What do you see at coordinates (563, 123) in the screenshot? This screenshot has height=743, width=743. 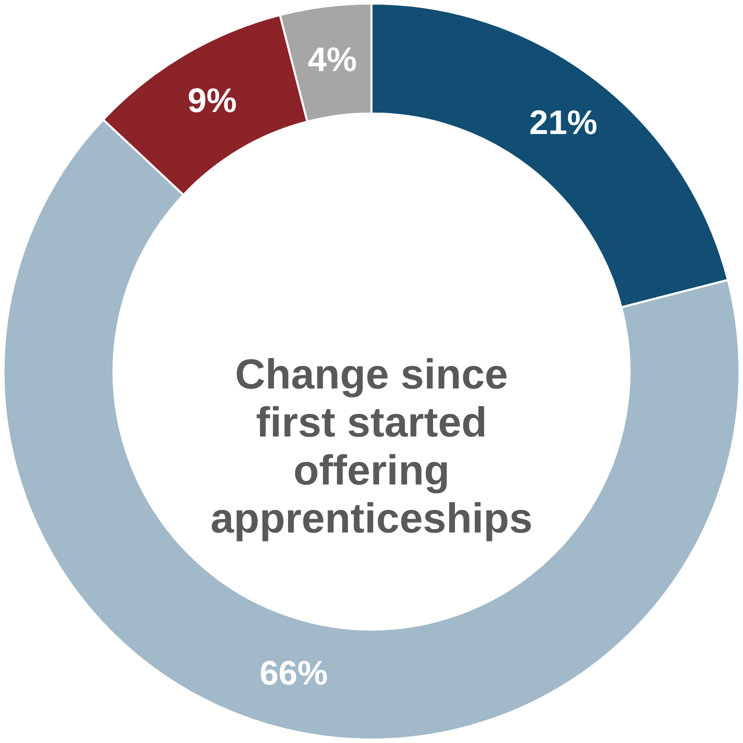 I see `data-label: 21%` at bounding box center [563, 123].